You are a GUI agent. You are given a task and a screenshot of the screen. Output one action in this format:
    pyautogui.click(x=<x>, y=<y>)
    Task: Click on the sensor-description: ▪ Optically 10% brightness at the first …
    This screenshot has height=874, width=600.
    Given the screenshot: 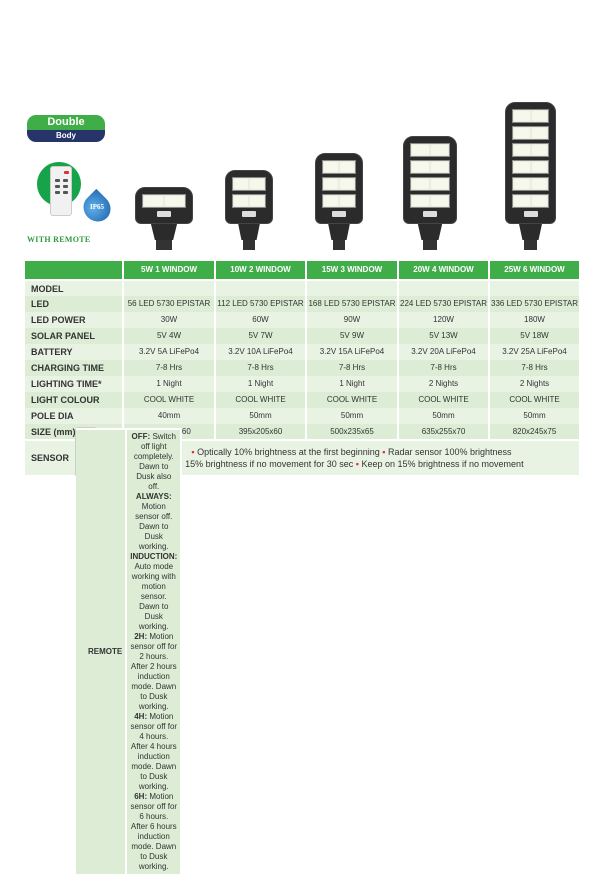 What is the action you would take?
    pyautogui.click(x=352, y=457)
    